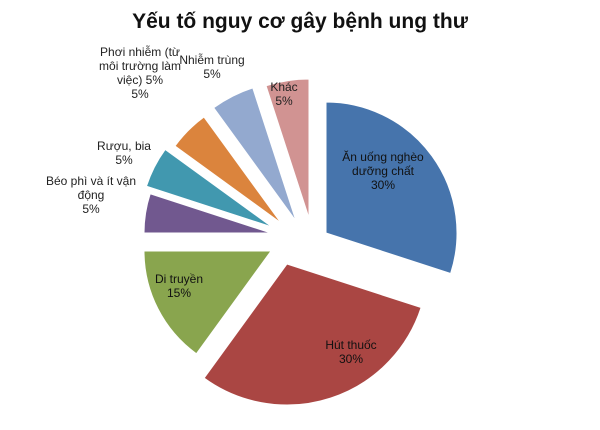  Describe the element at coordinates (179, 286) in the screenshot. I see `slice-label: Di truyền 15%` at that location.